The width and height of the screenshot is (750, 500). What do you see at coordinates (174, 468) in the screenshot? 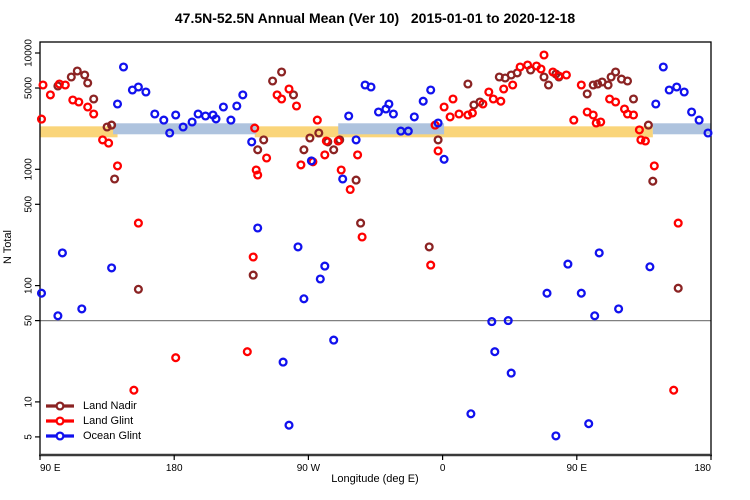
I see `x-tick-label: 180` at bounding box center [174, 468].